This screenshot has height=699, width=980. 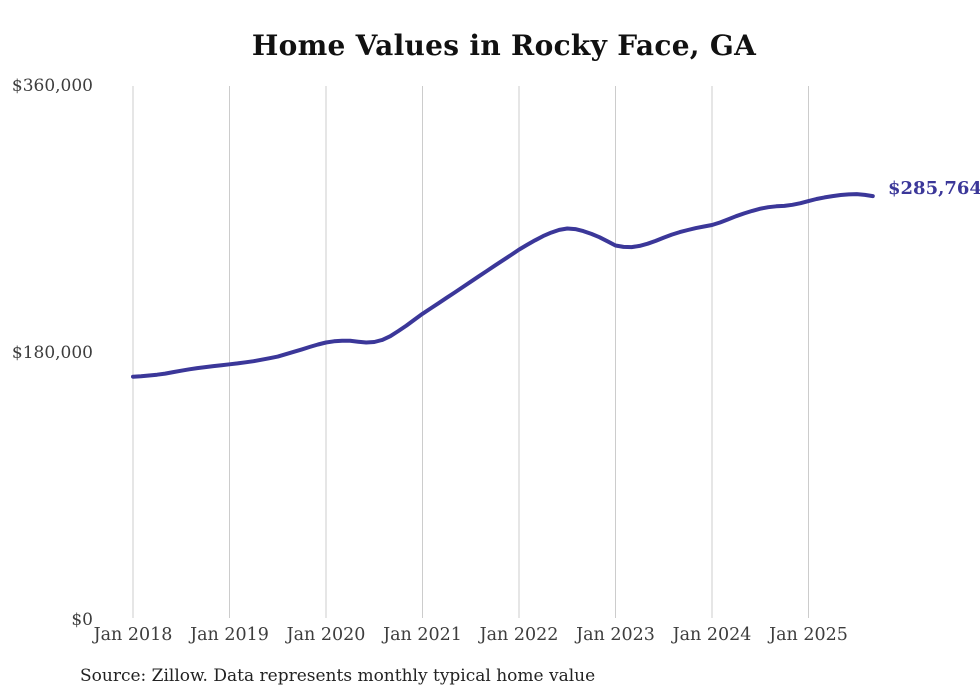 What do you see at coordinates (422, 635) in the screenshot?
I see `x-axis-tick-label: Jan 2021` at bounding box center [422, 635].